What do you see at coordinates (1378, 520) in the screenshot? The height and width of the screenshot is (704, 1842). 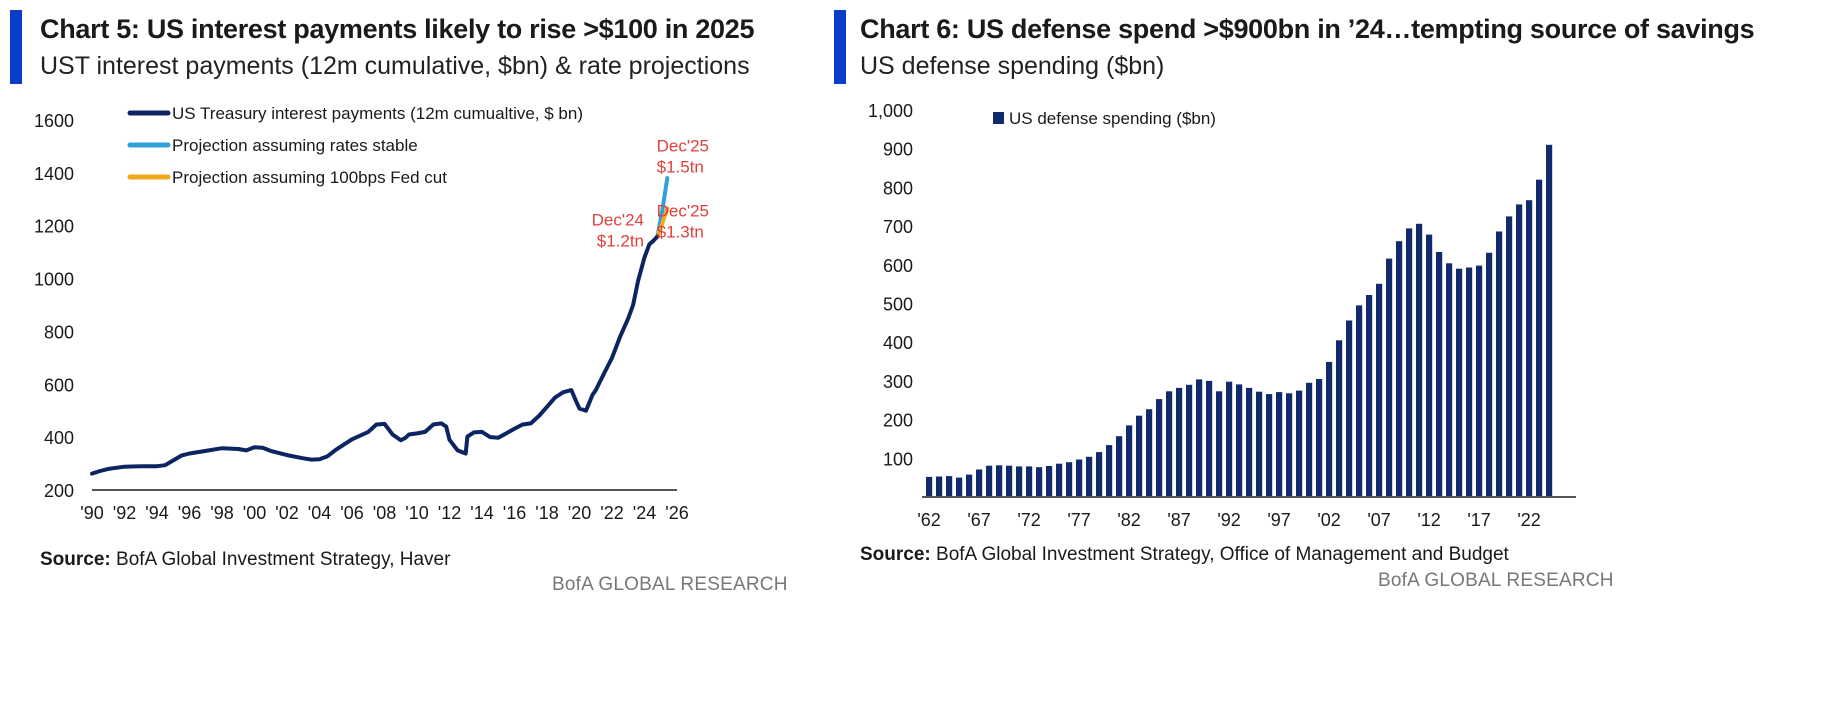 I see `x-tick-label: '07` at bounding box center [1378, 520].